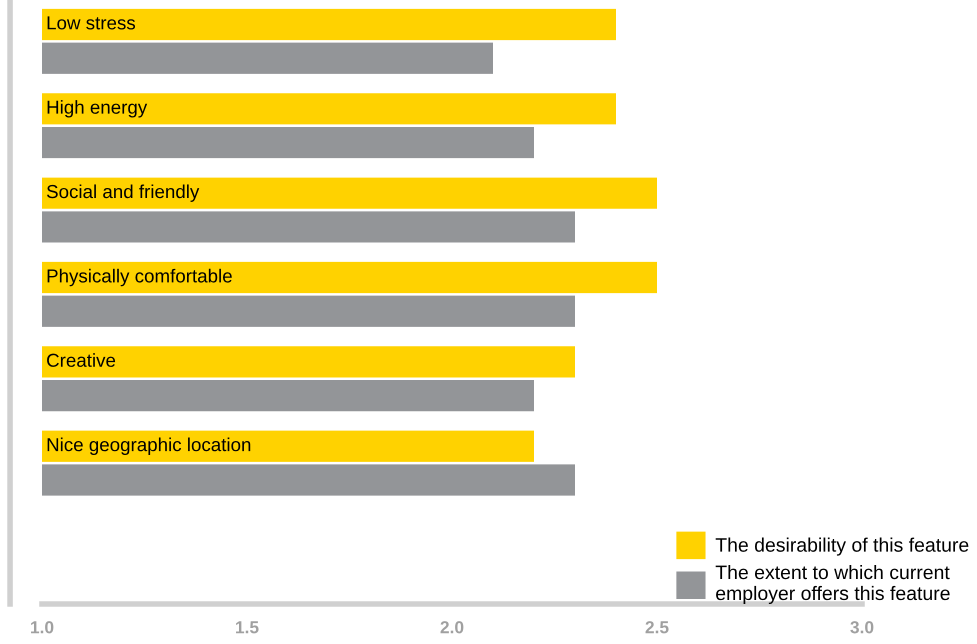 Image resolution: width=977 pixels, height=644 pixels. Describe the element at coordinates (92, 23) in the screenshot. I see `y-tick-label: Low stress` at that location.